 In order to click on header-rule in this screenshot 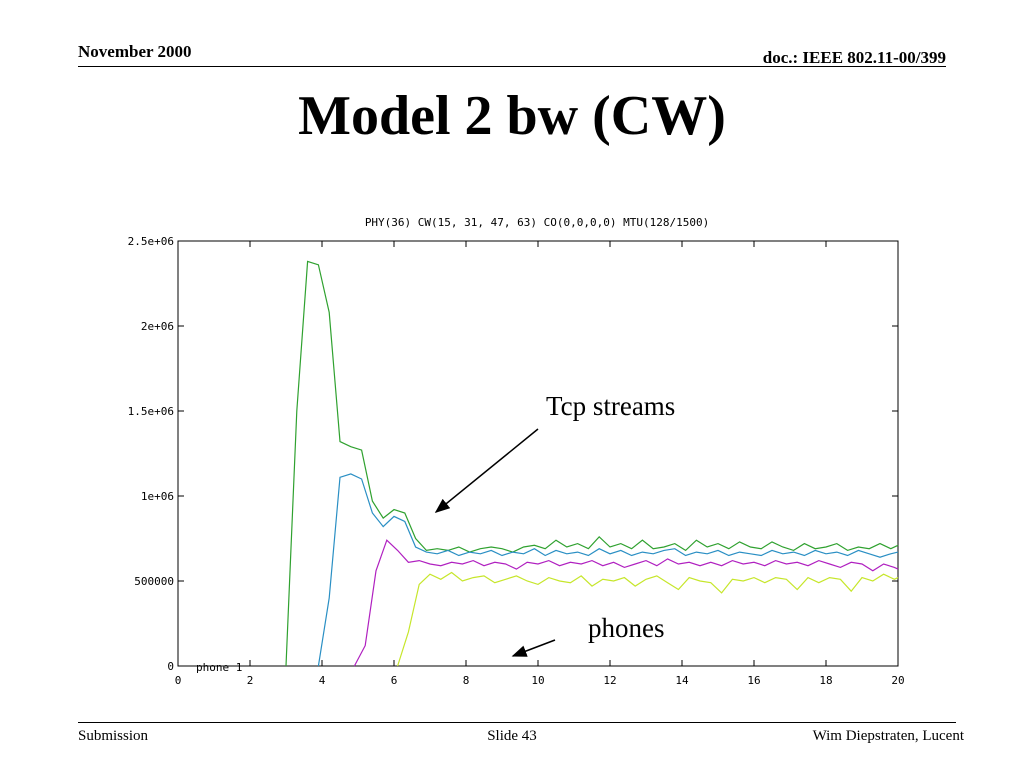, I will do `click(512, 66)`.